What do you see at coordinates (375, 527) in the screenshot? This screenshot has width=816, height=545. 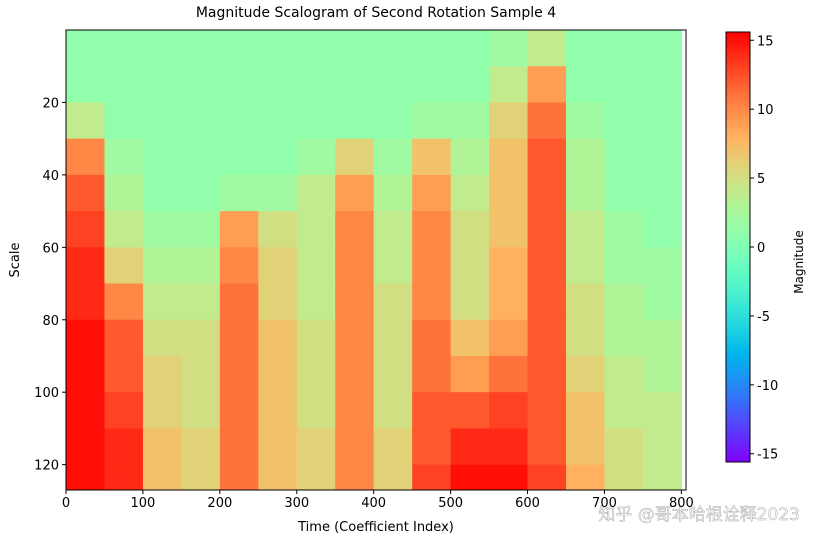 I see `x-axis-label: Time (Coefficient Index)` at bounding box center [375, 527].